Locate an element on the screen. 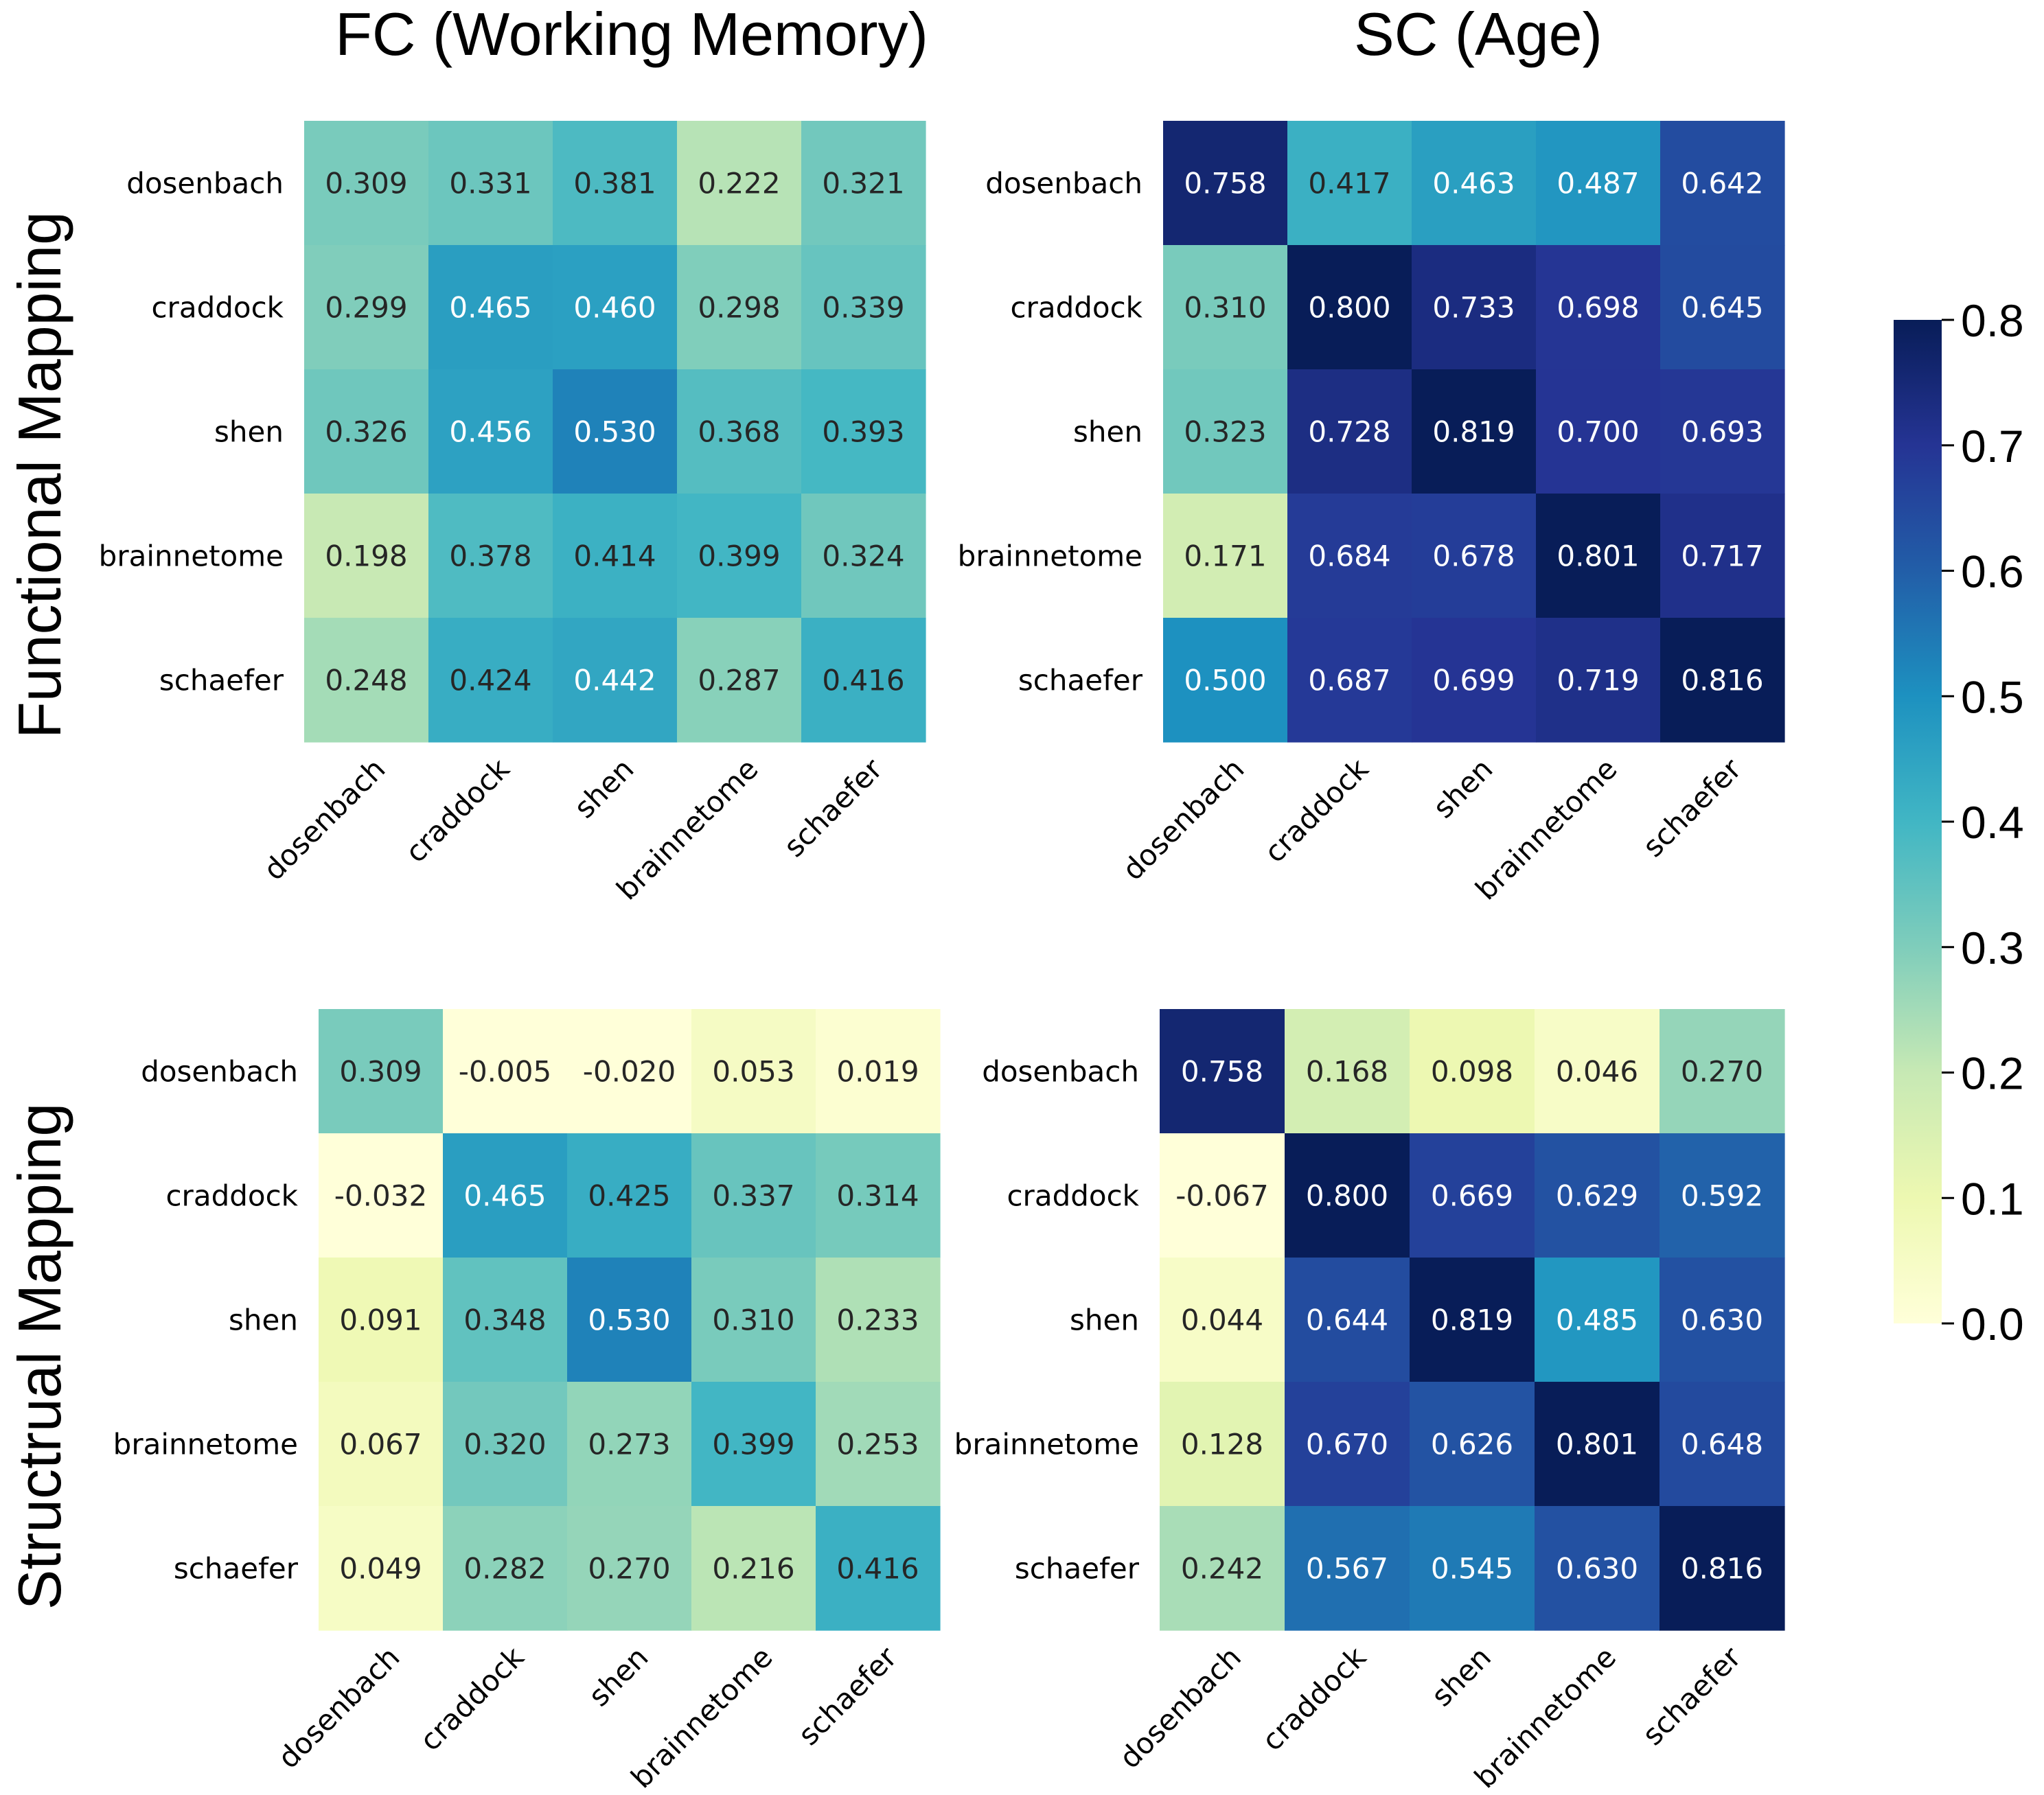 Image resolution: width=2044 pixels, height=1795 pixels. cell-value-label: 0.630 is located at coordinates (1722, 1320).